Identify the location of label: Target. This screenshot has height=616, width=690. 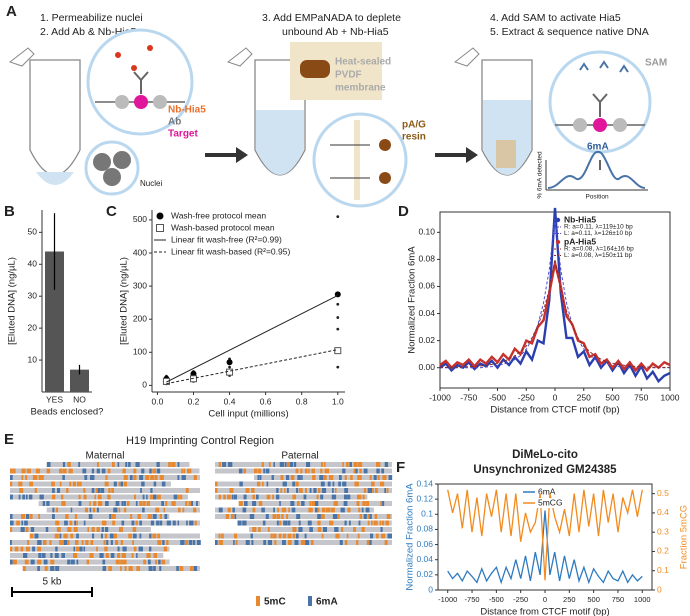
(183, 134).